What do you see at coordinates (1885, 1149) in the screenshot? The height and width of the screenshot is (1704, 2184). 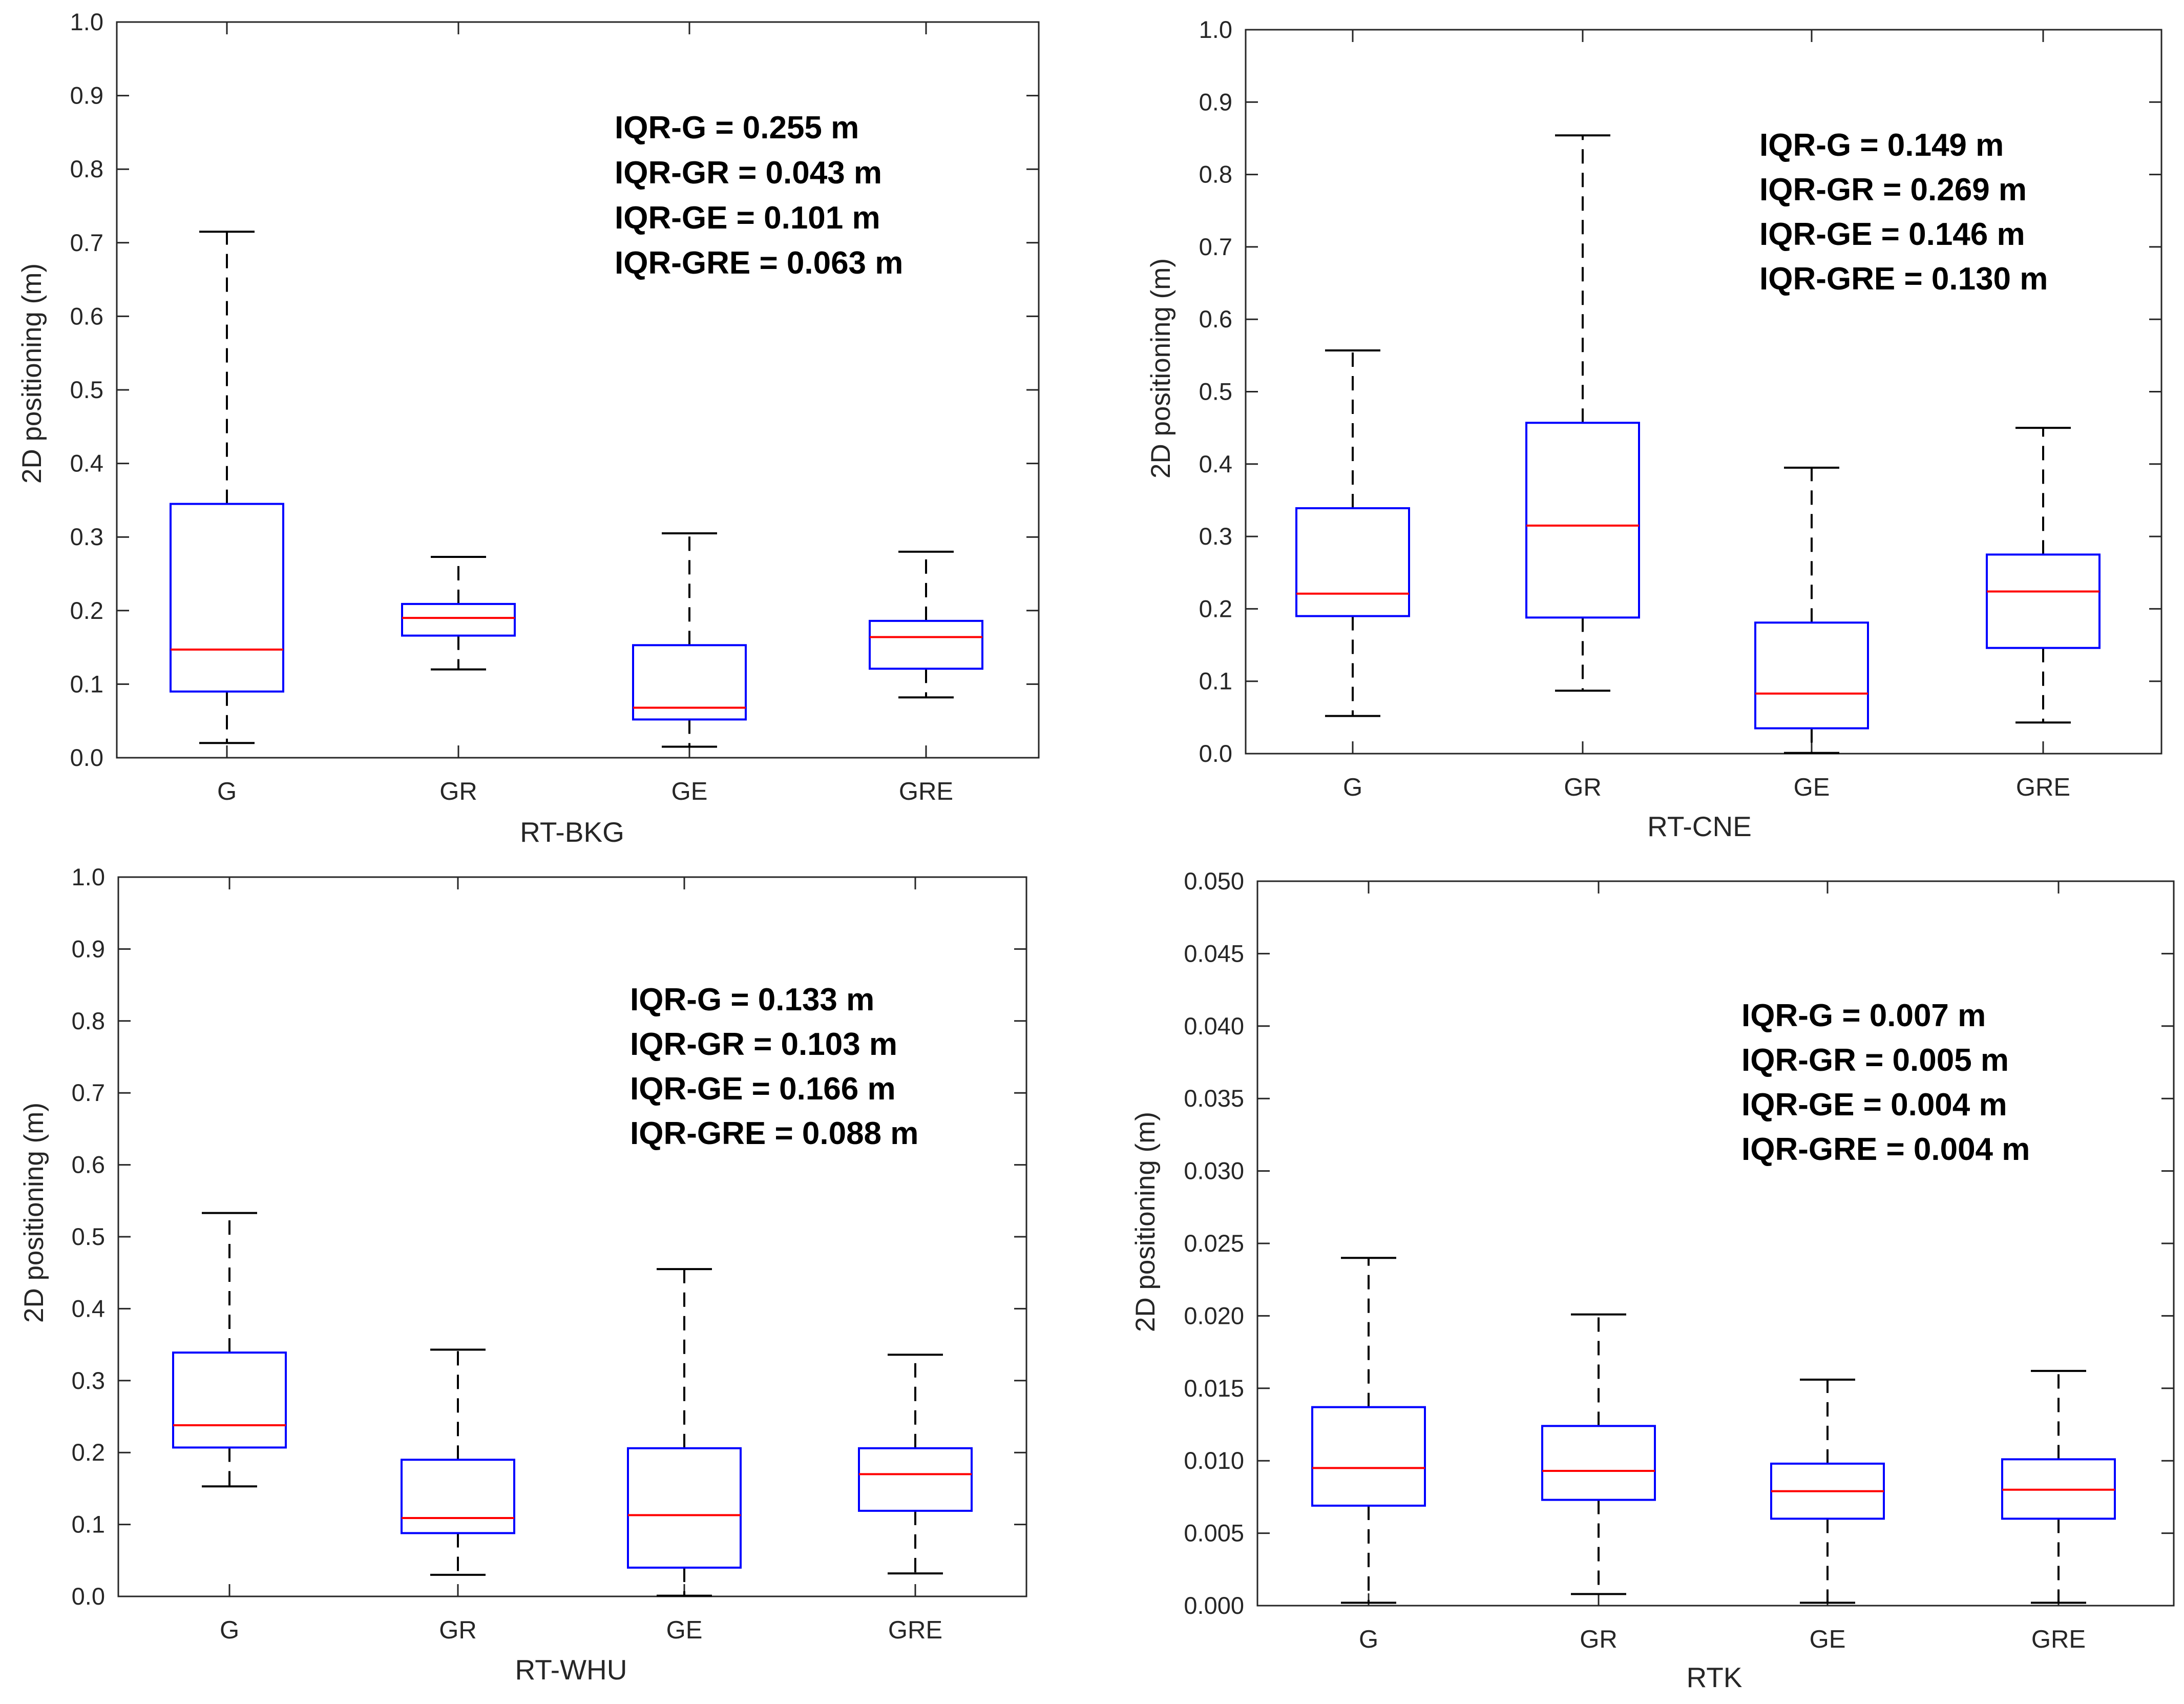 I see `annotation-iqr-gre: IQR-GRE = 0.004 m` at bounding box center [1885, 1149].